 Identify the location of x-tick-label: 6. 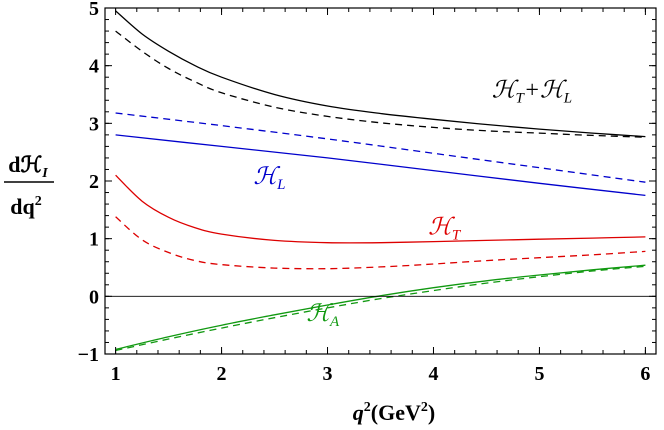
(645, 374).